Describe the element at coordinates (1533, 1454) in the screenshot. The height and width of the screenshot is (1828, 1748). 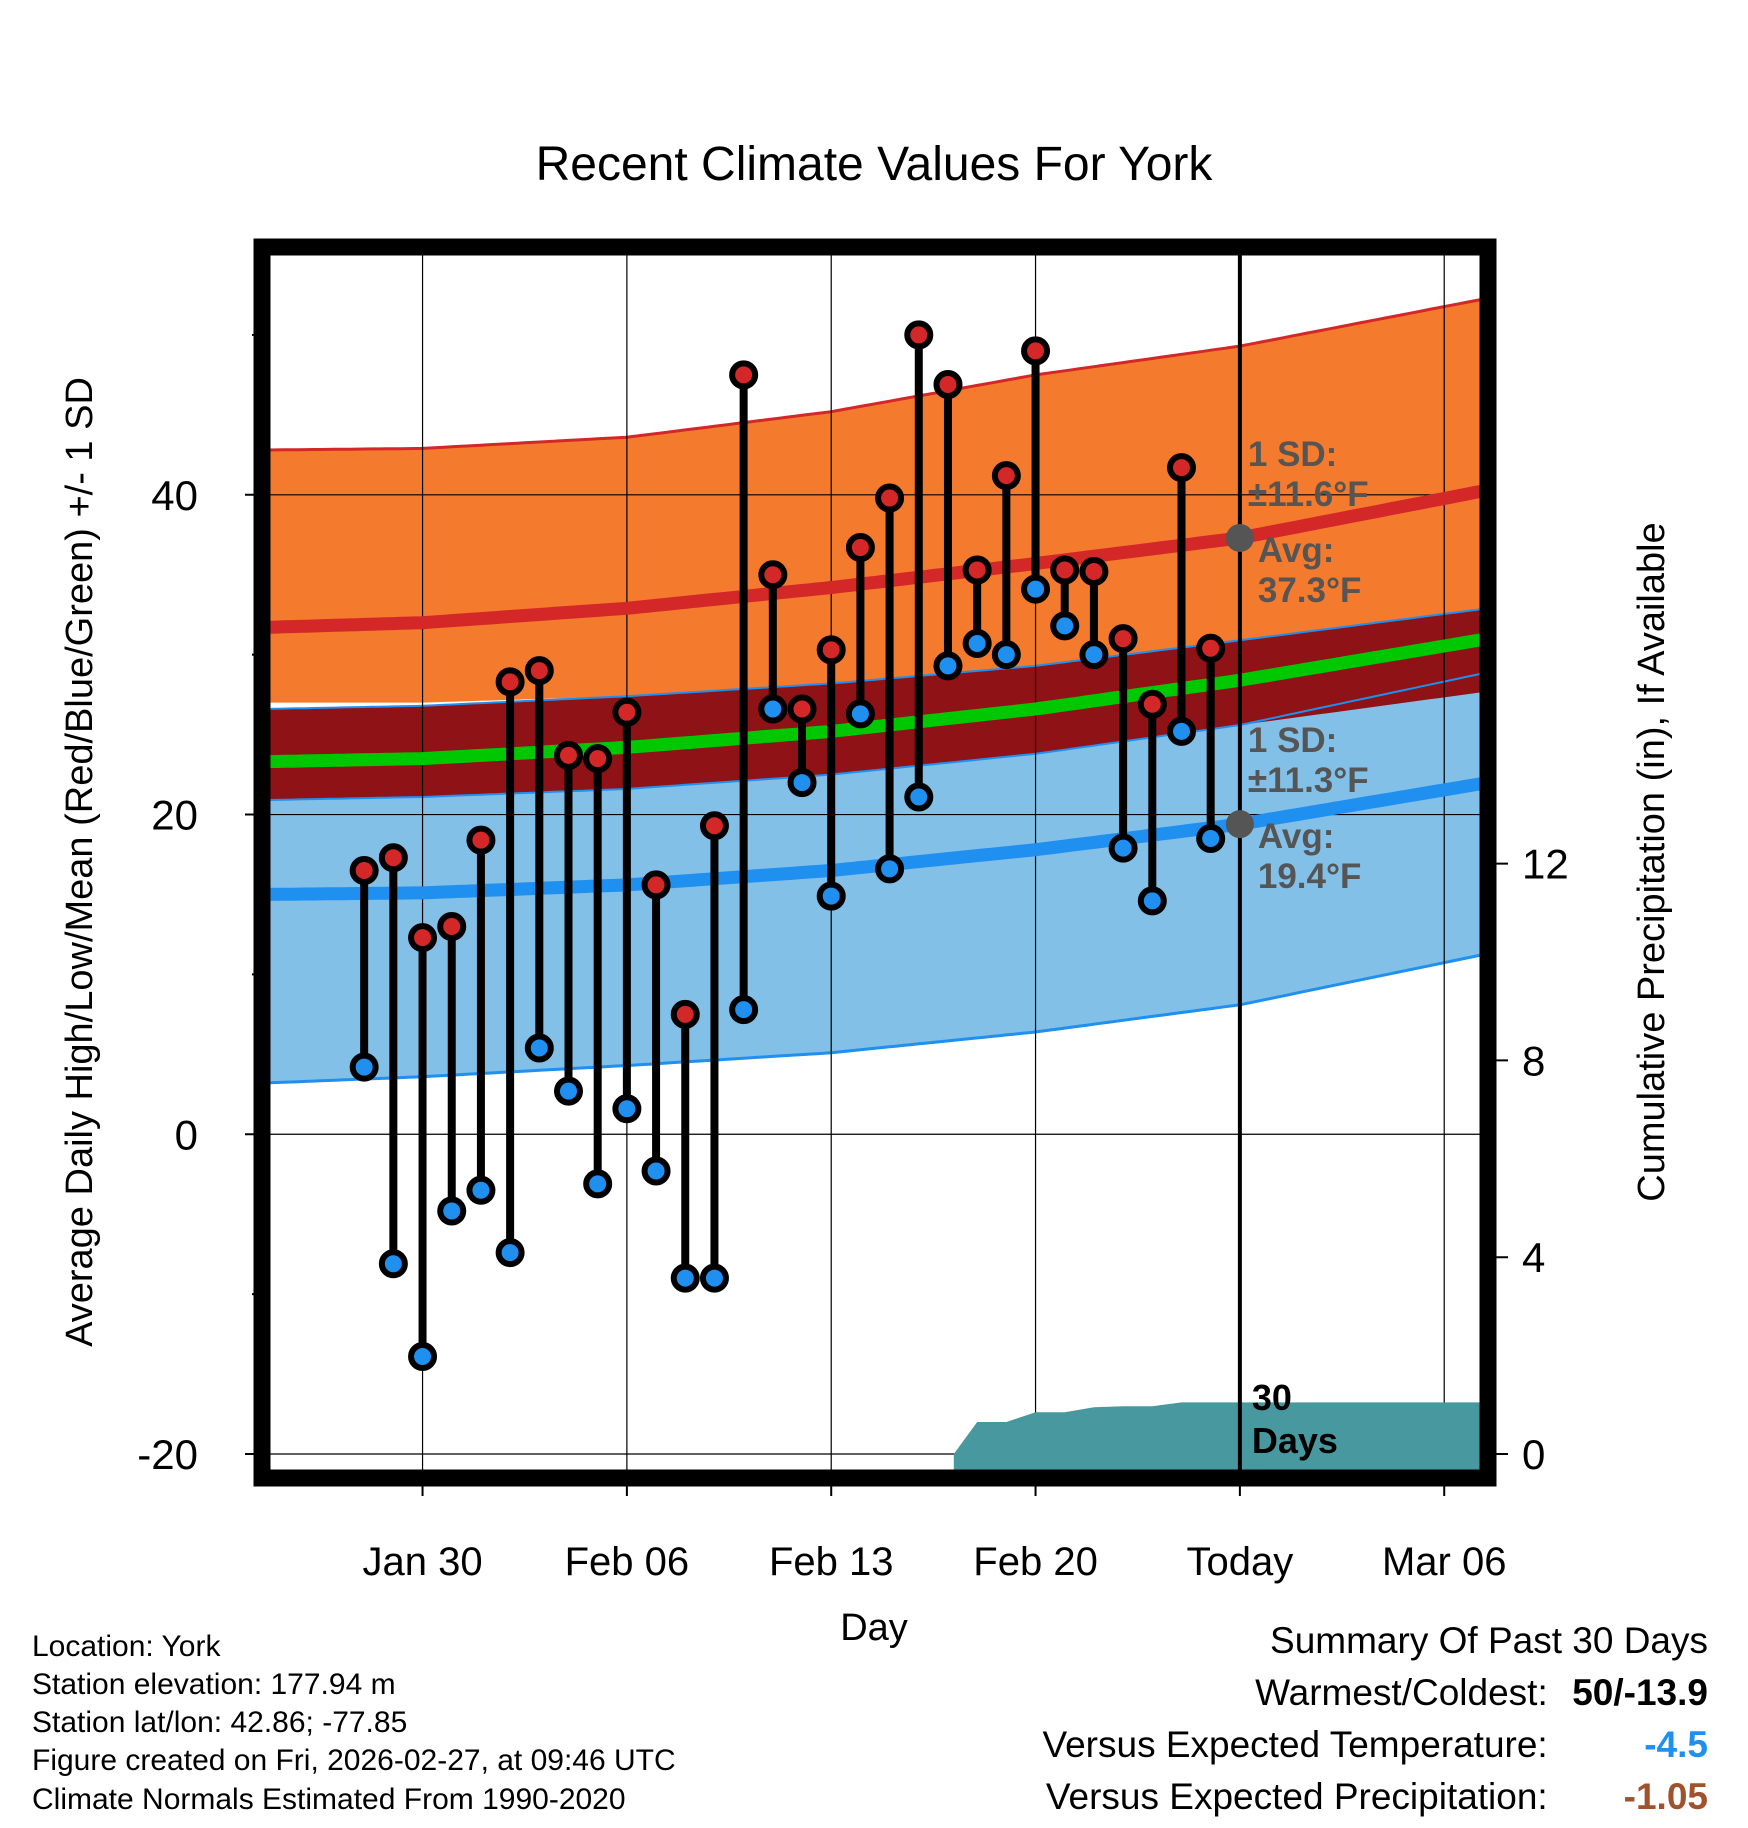
I see `y2-tick-label: 0` at that location.